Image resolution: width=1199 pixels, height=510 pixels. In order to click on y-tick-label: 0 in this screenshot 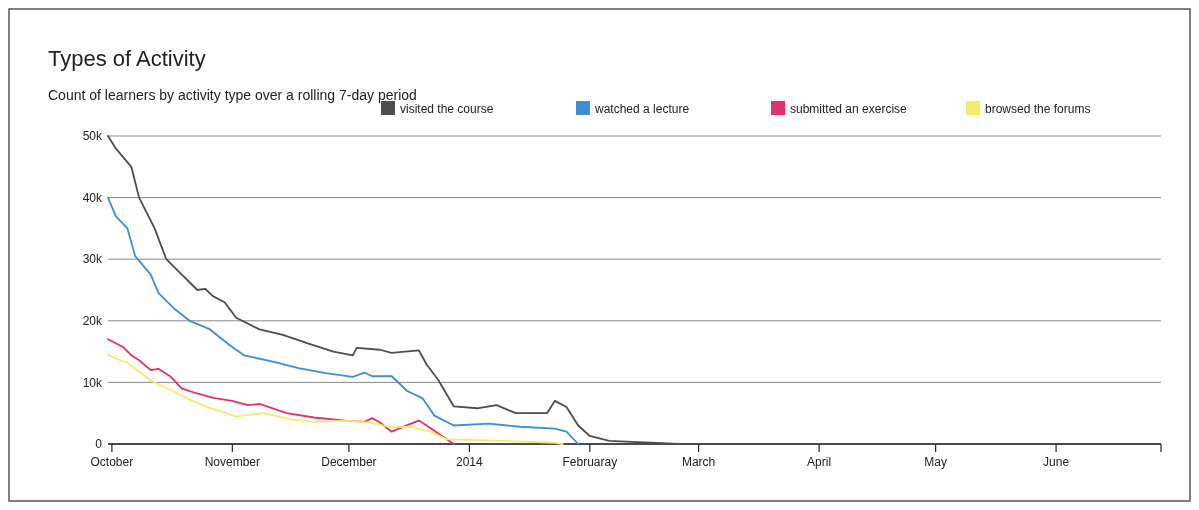, I will do `click(99, 444)`.